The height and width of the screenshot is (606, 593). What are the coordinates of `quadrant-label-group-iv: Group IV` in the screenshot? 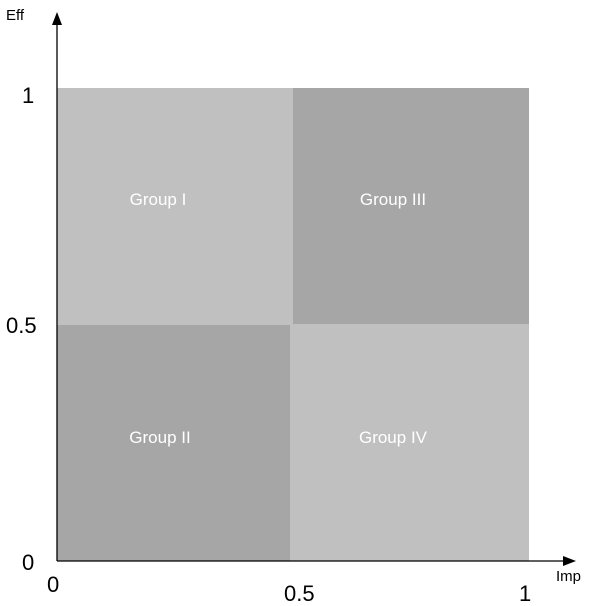 It's located at (393, 437).